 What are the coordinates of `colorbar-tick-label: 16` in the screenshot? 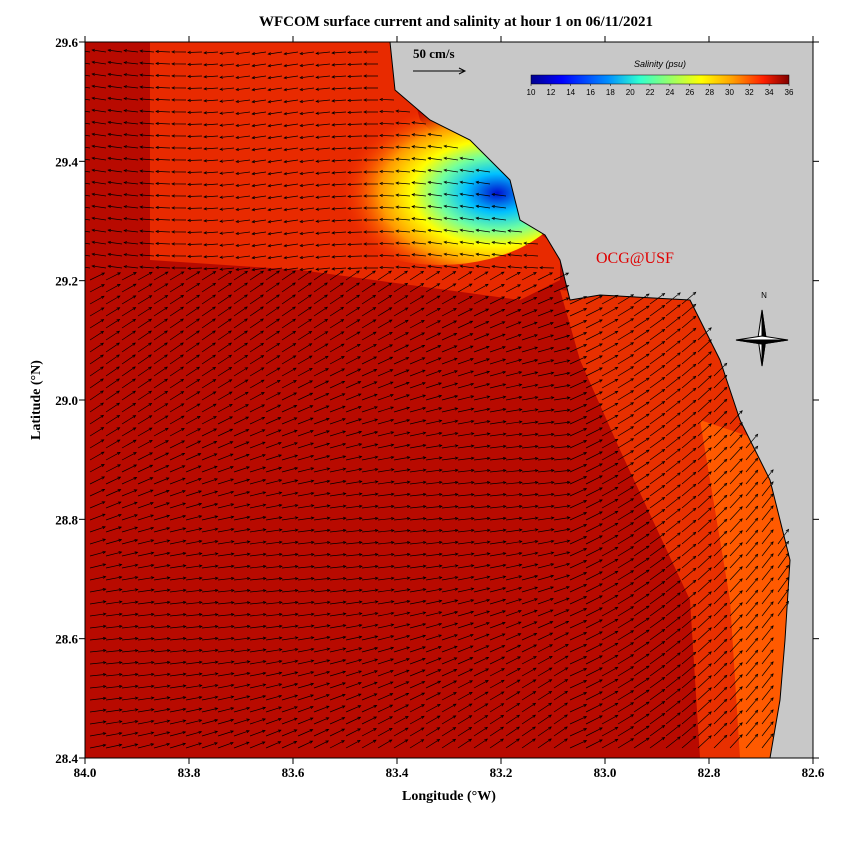 It's located at (590, 92).